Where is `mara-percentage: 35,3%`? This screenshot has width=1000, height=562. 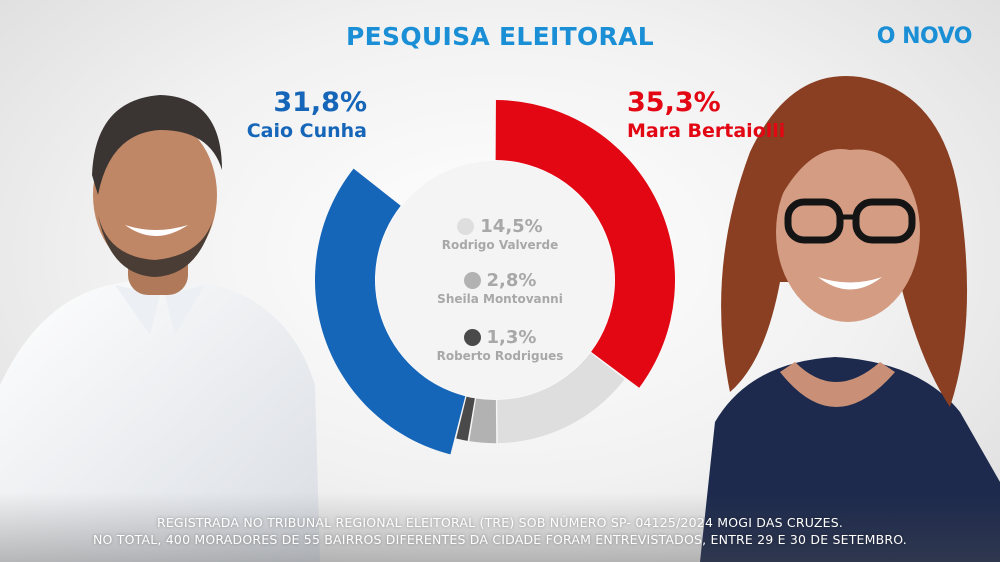 mara-percentage: 35,3% is located at coordinates (674, 102).